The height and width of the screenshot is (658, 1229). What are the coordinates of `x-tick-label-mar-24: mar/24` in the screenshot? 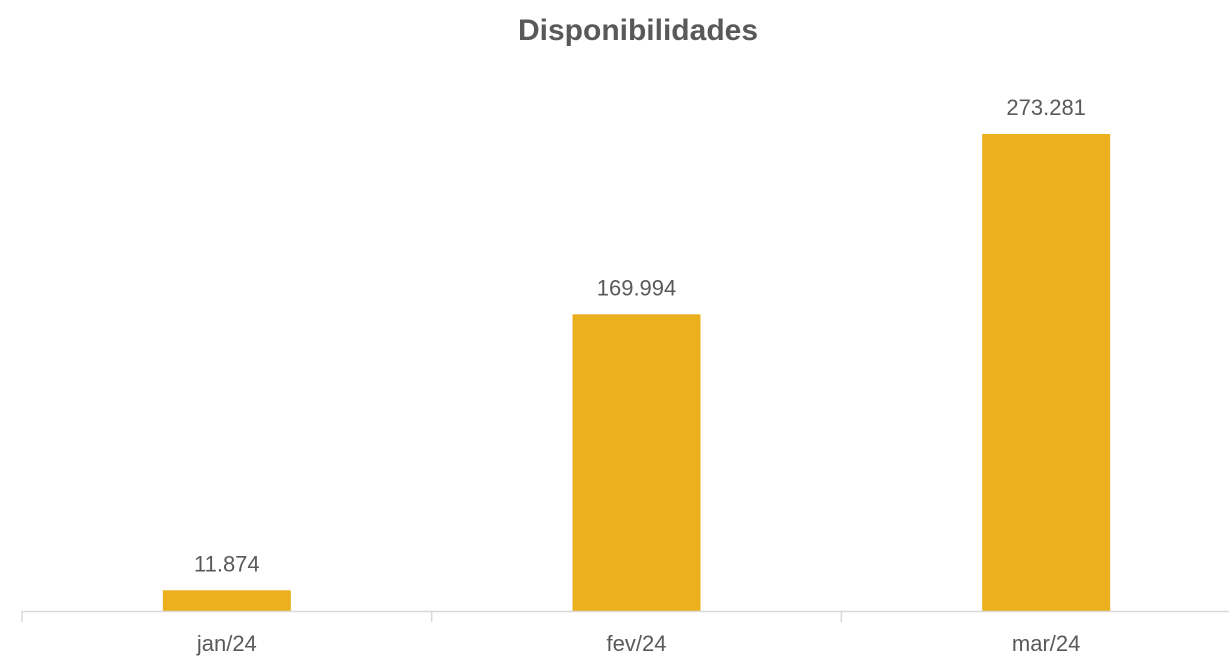 It's located at (1046, 643).